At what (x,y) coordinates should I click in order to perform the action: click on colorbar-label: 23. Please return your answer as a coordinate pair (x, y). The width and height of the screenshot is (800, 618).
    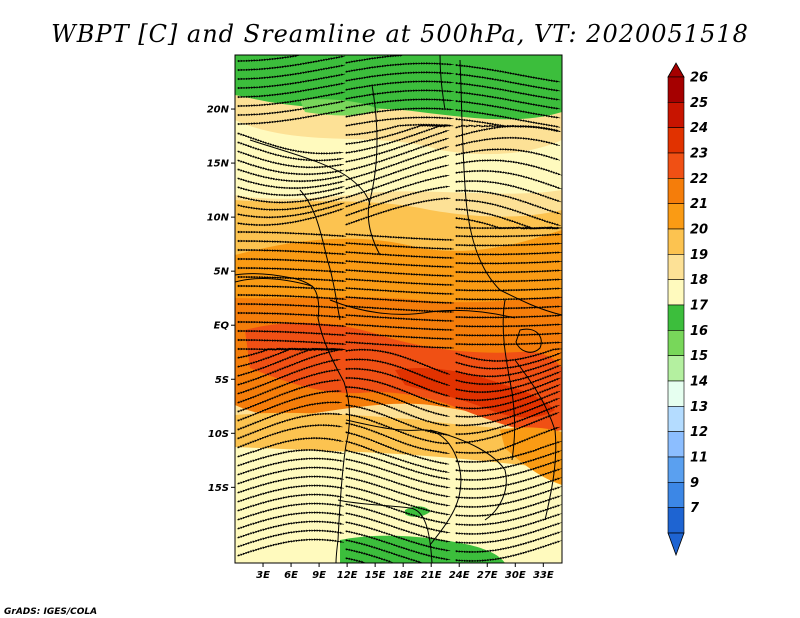
    Looking at the image, I should click on (699, 154).